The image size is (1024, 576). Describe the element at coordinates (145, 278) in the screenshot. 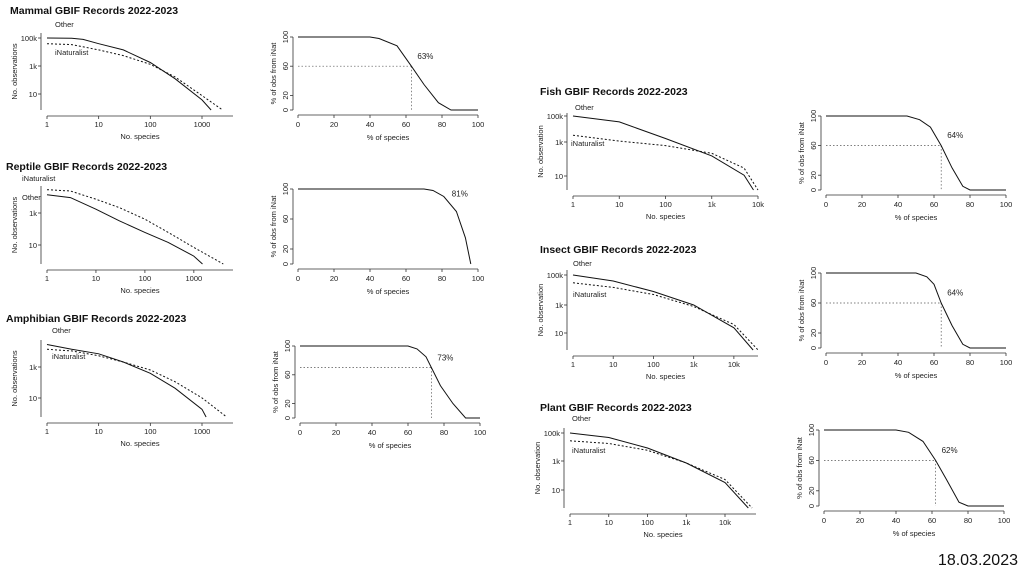

I see `chart-1-xtick-label: 100` at that location.